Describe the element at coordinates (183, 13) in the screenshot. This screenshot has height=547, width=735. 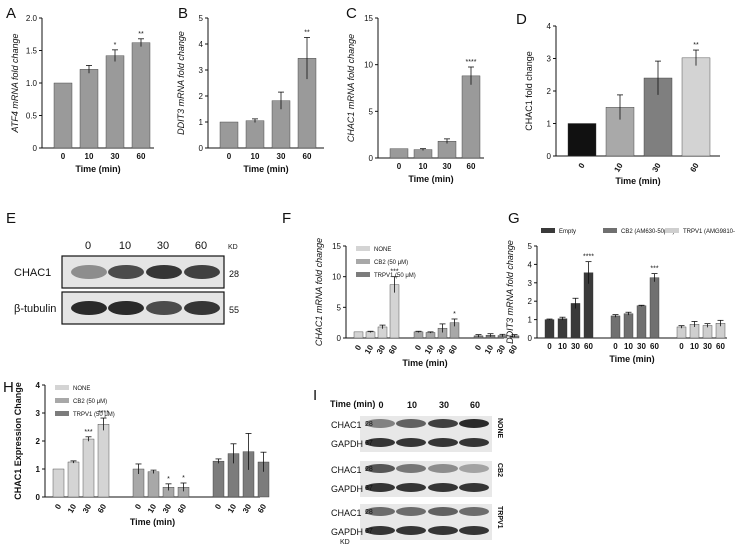
I see `panel-letter-b: B` at that location.